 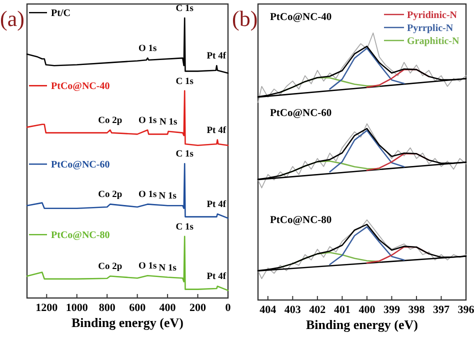 I want to click on x-tick-label: 1000, so click(x=77, y=308).